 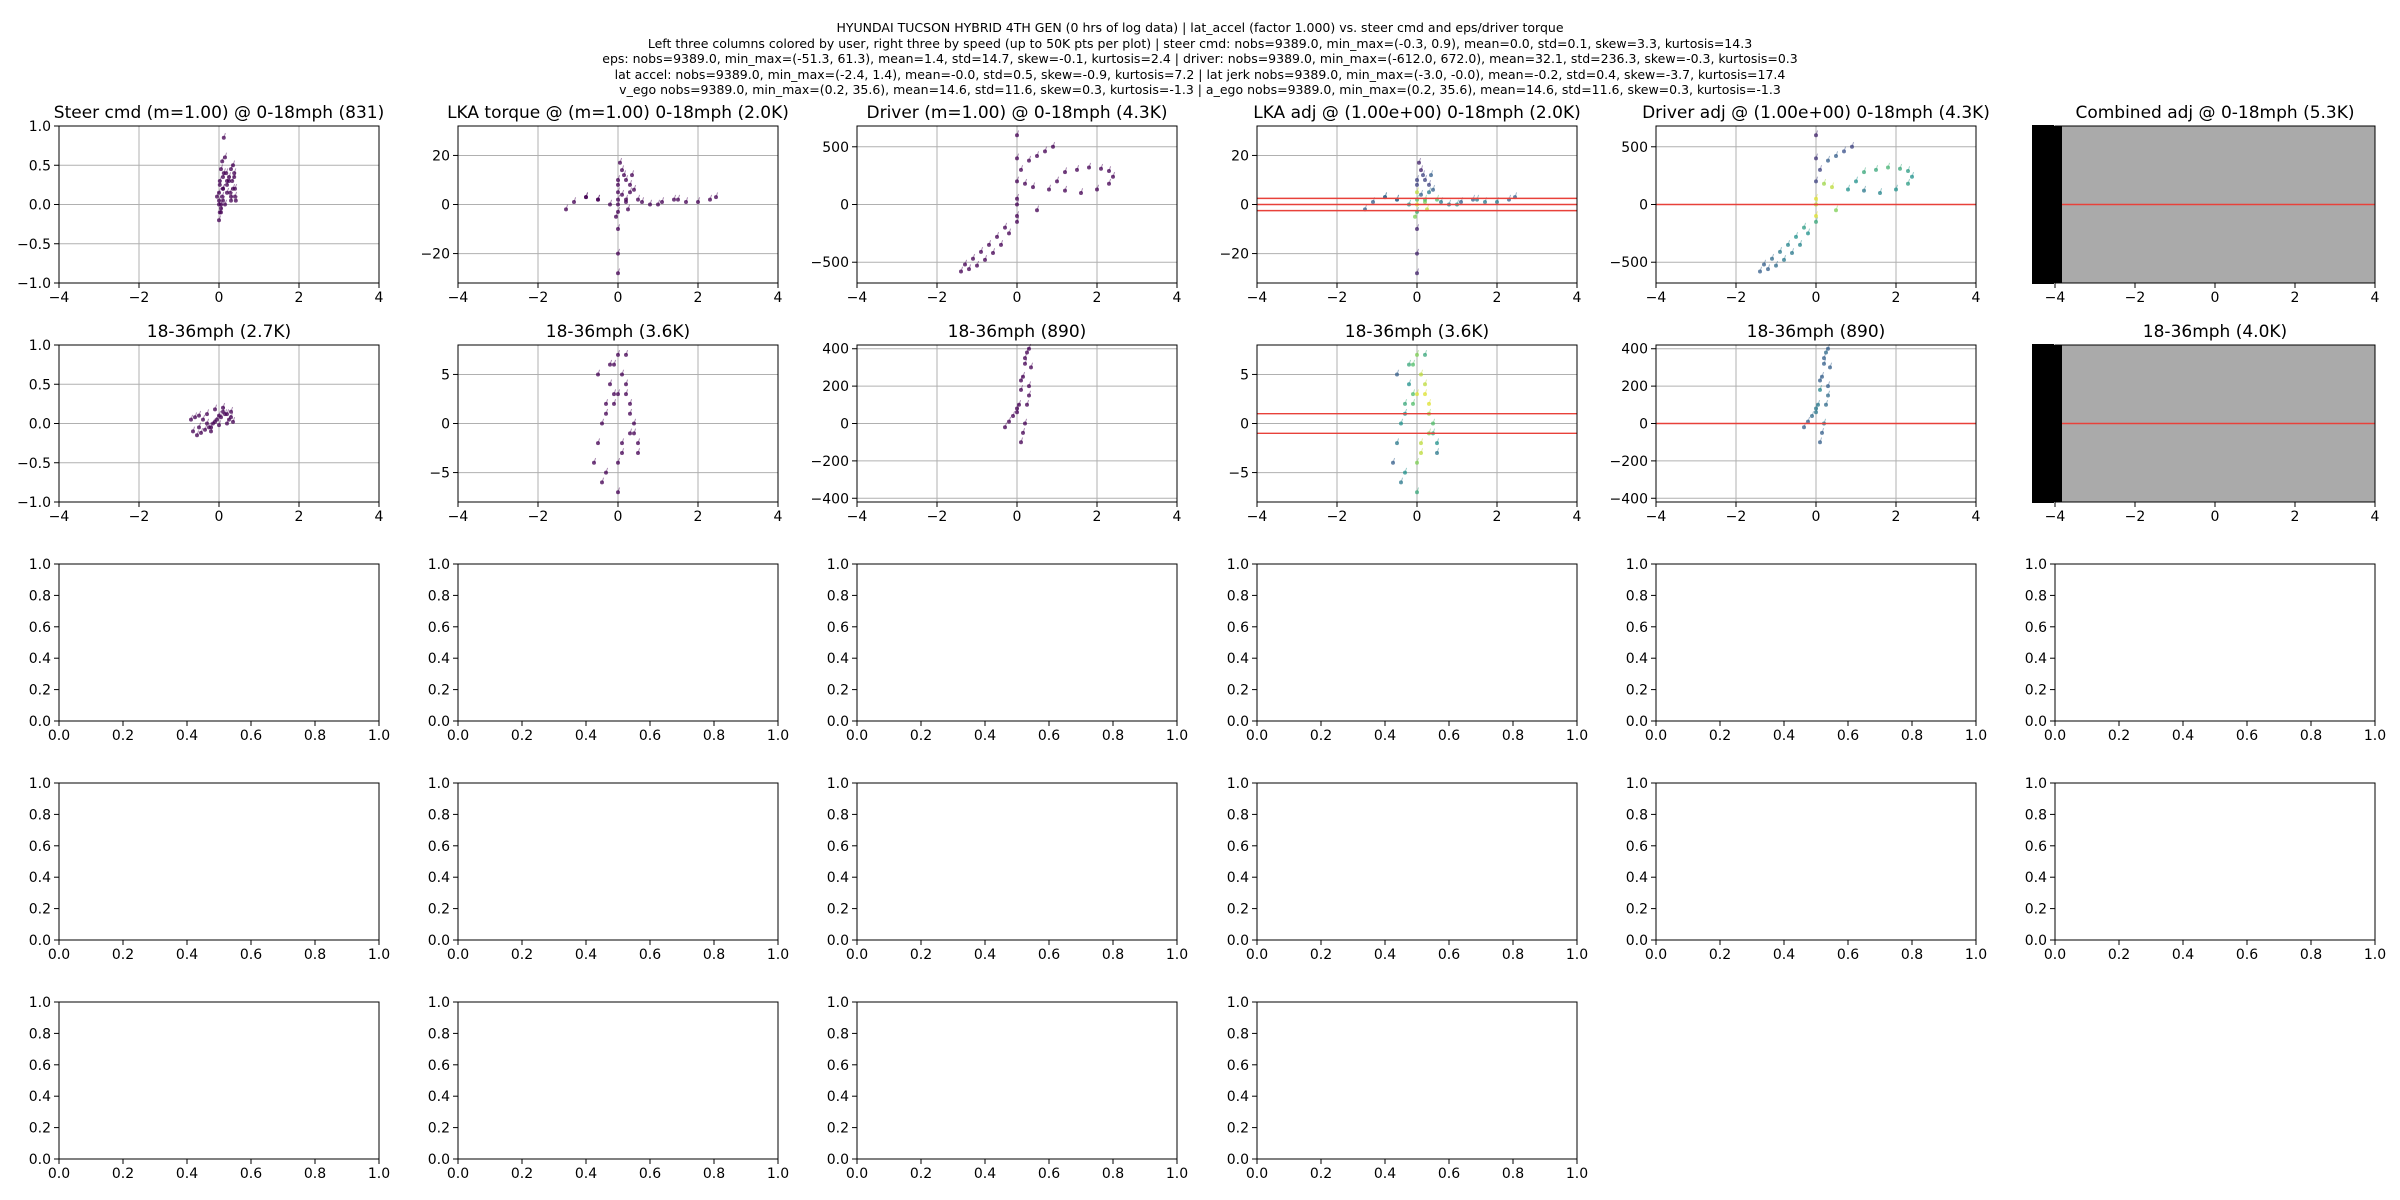 I want to click on x-tick-label: 1.0, so click(x=379, y=955).